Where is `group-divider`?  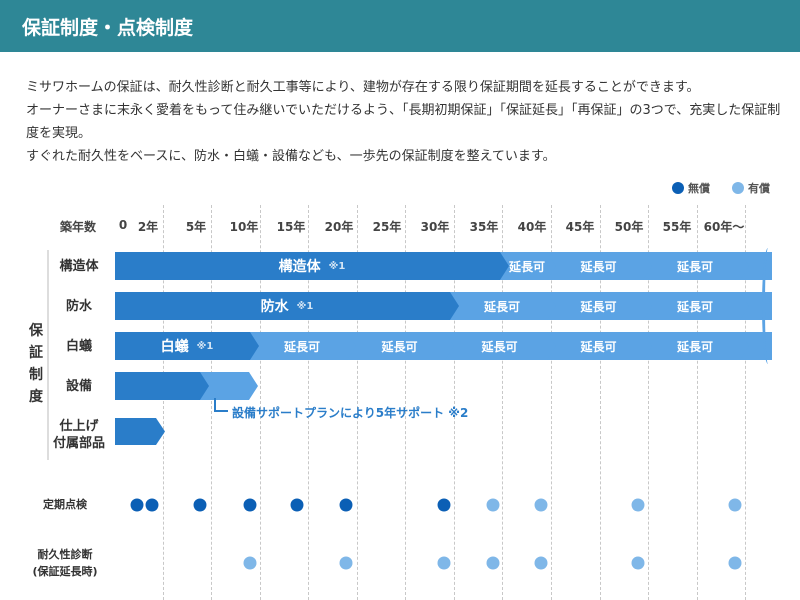
group-divider is located at coordinates (48, 355).